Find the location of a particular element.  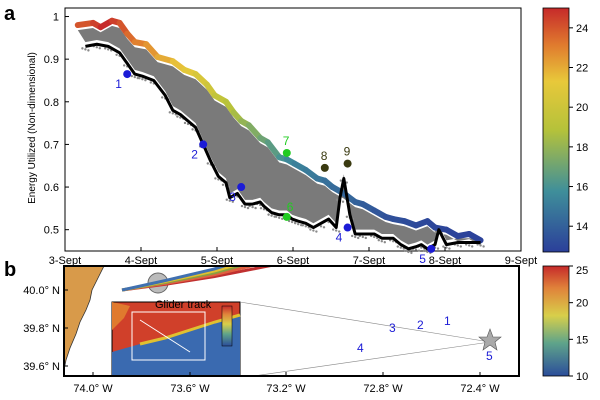

x-tick-label: 8-Sept is located at coordinates (445, 261).